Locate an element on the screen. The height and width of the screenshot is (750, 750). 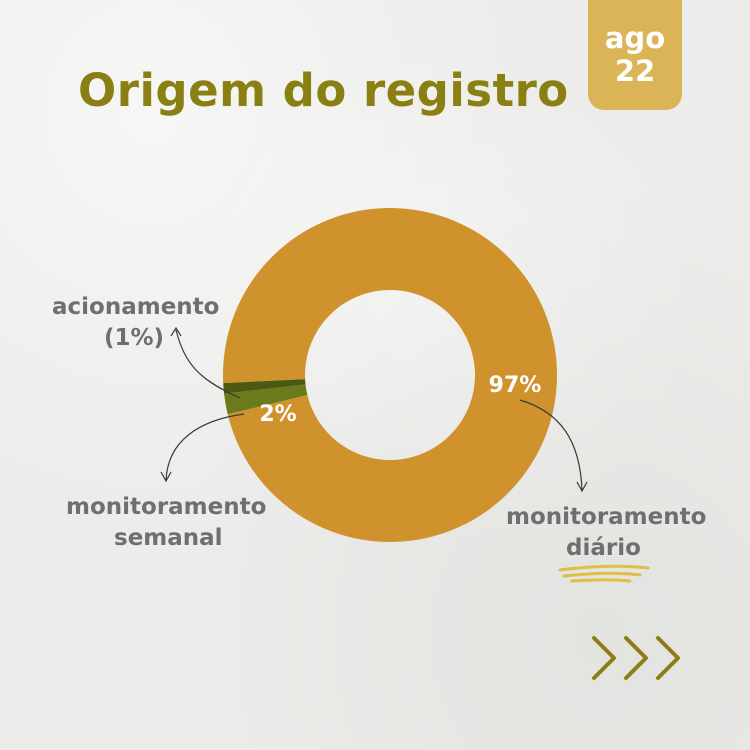
triple-chevron-right-icon is located at coordinates (640, 658).